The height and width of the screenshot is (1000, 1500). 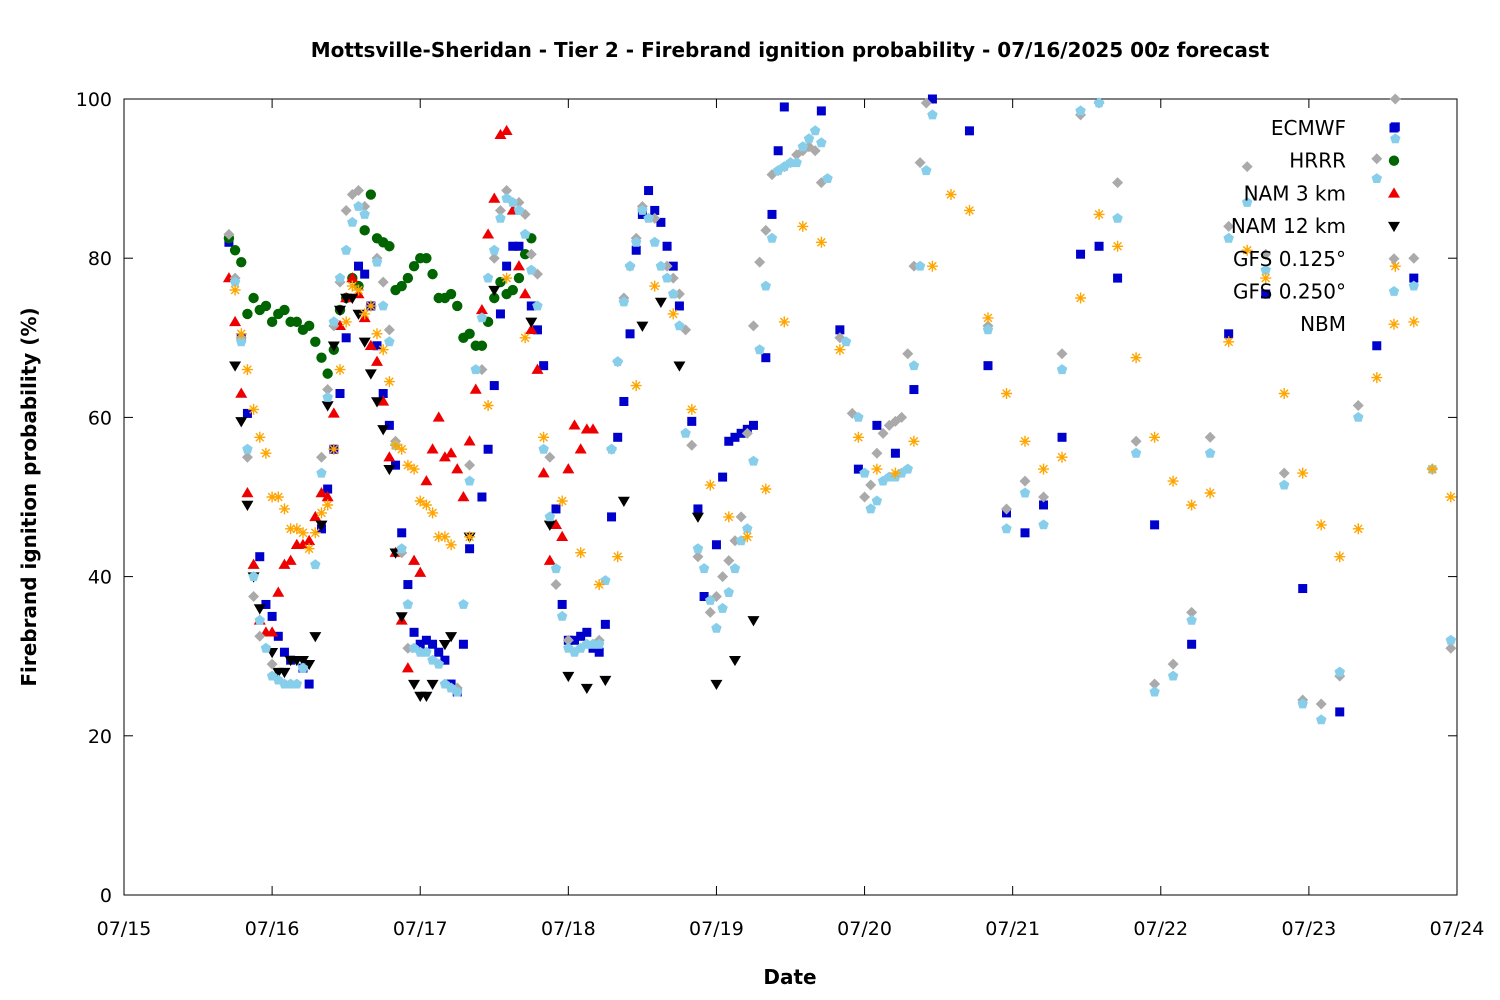 What do you see at coordinates (1394, 291) in the screenshot?
I see `legend-marker` at bounding box center [1394, 291].